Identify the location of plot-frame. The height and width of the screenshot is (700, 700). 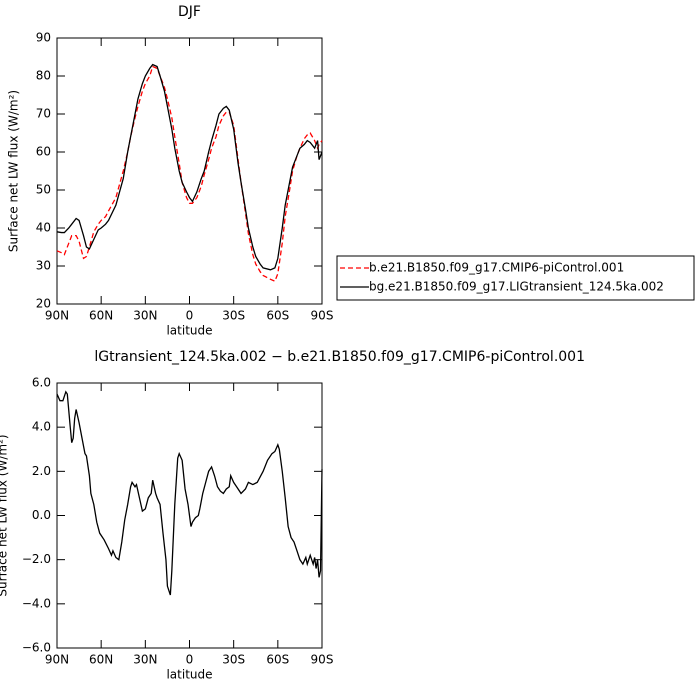
(189, 171).